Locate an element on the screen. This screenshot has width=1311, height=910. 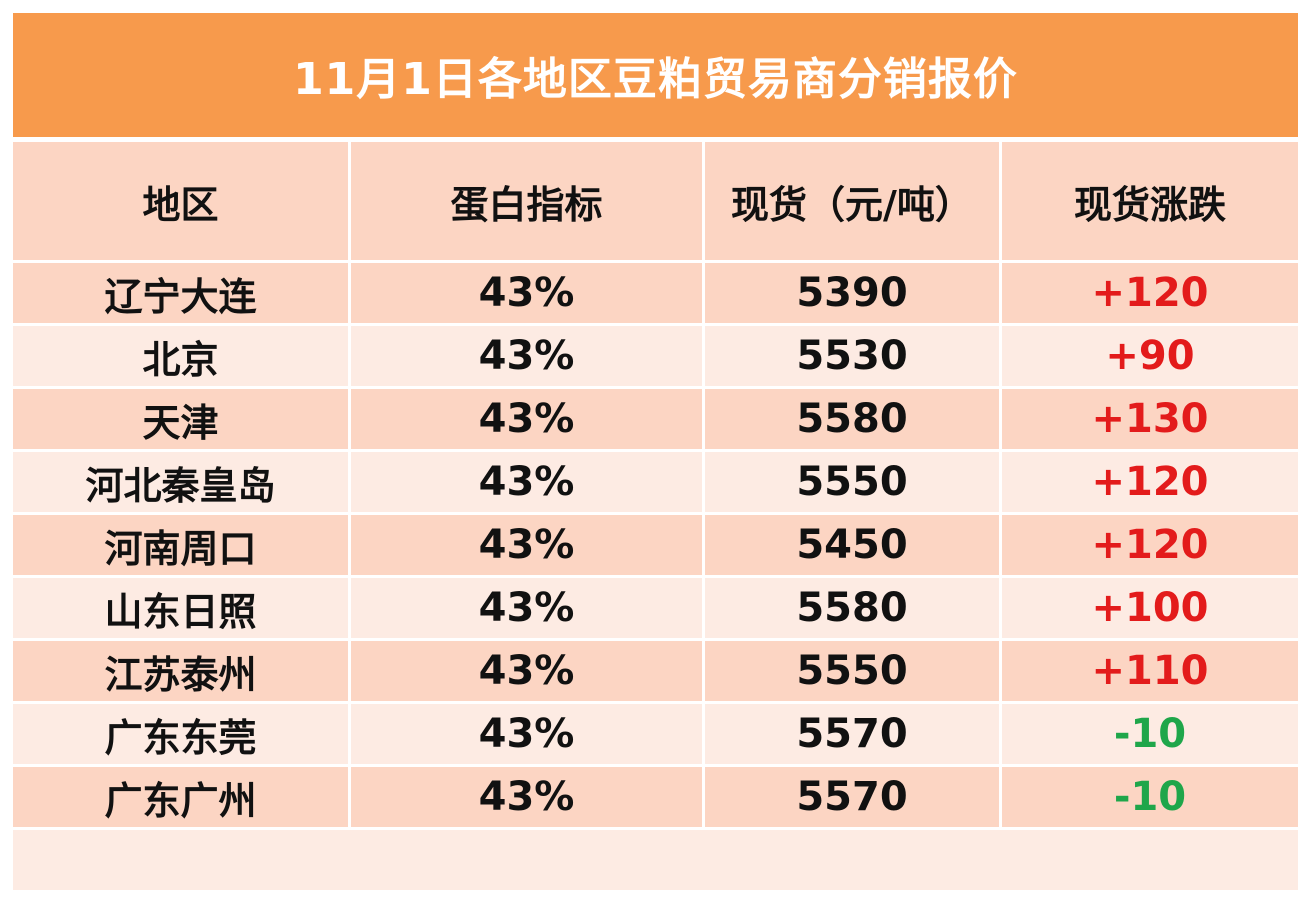
change-cell: +90 is located at coordinates (1150, 357).